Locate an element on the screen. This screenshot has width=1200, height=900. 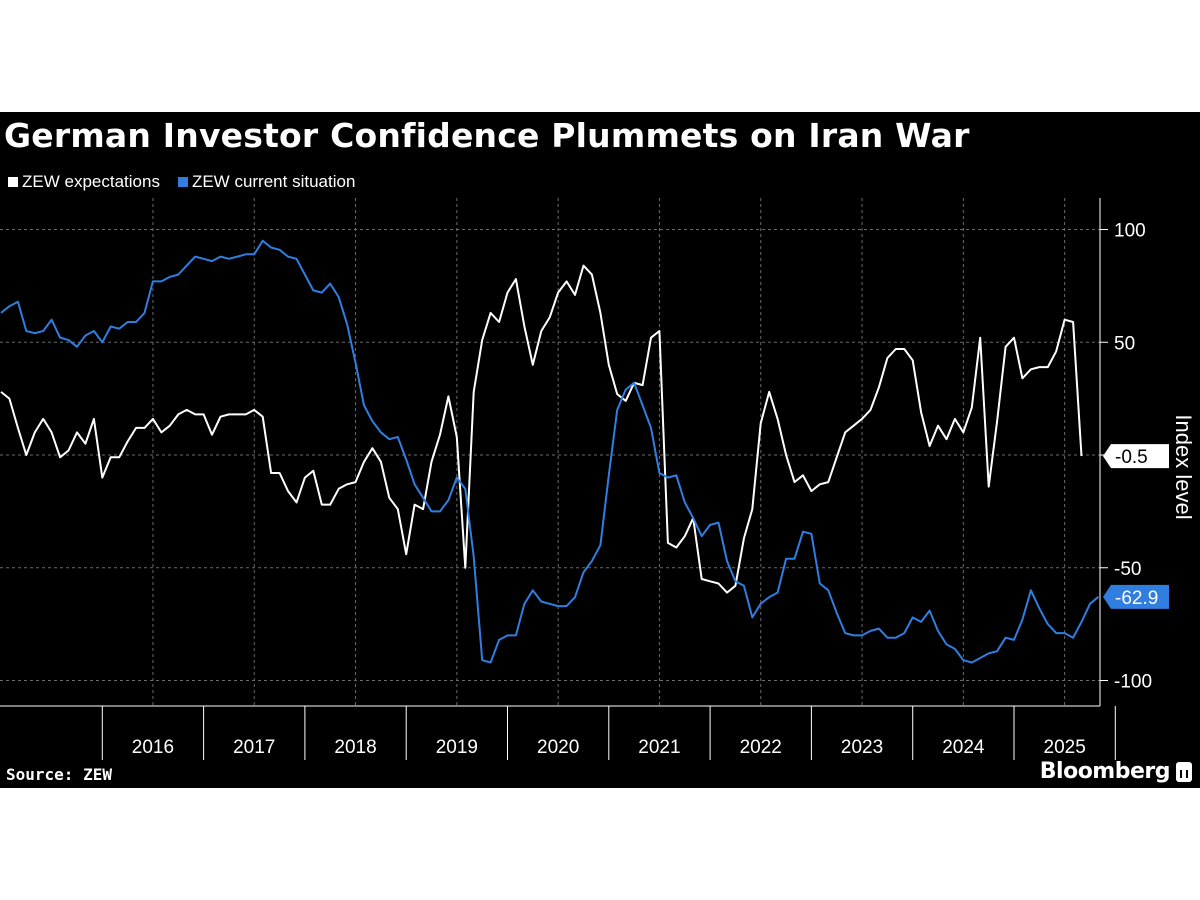
legend-label-current-situation: ZEW current situation is located at coordinates (273, 181).